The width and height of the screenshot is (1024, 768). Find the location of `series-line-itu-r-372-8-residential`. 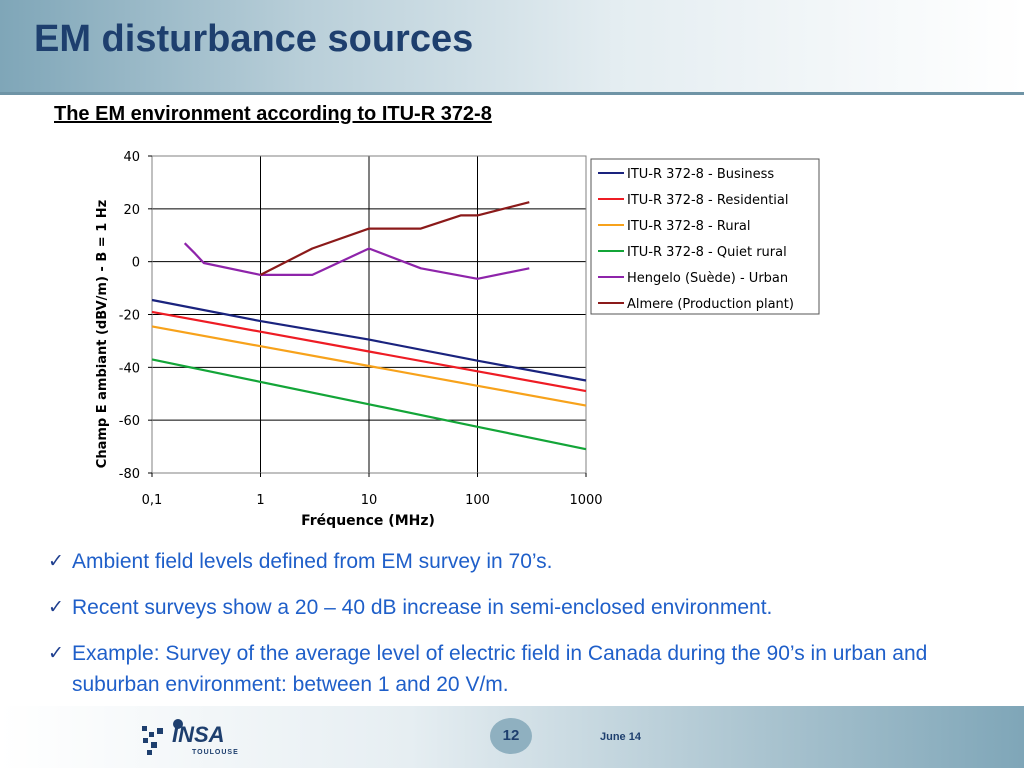

series-line-itu-r-372-8-residential is located at coordinates (369, 351).